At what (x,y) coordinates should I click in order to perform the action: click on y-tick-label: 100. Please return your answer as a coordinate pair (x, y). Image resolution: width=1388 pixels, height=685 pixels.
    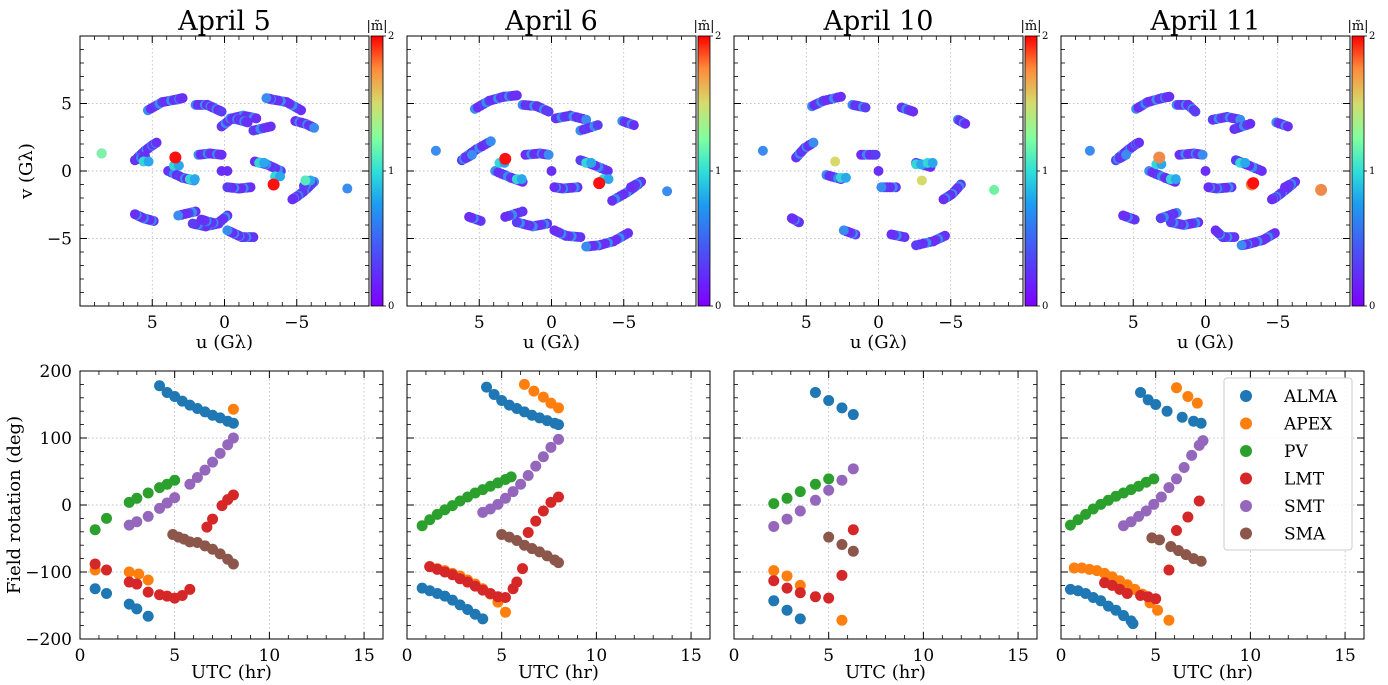
    Looking at the image, I should click on (56, 439).